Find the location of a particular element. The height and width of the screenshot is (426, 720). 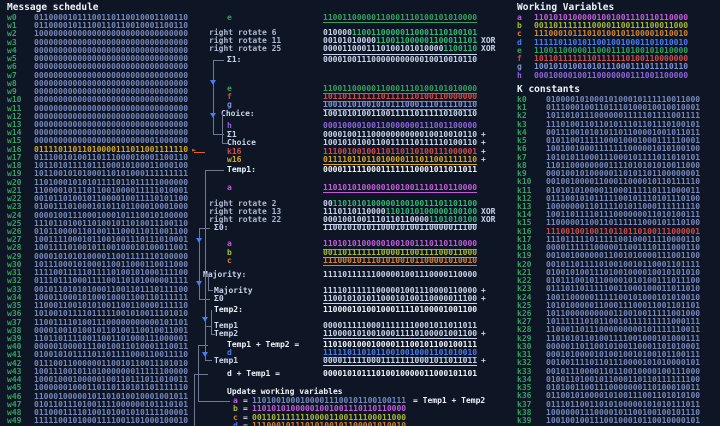

k-constant-value: 00100100000011001010000111001100 is located at coordinates (623, 256).